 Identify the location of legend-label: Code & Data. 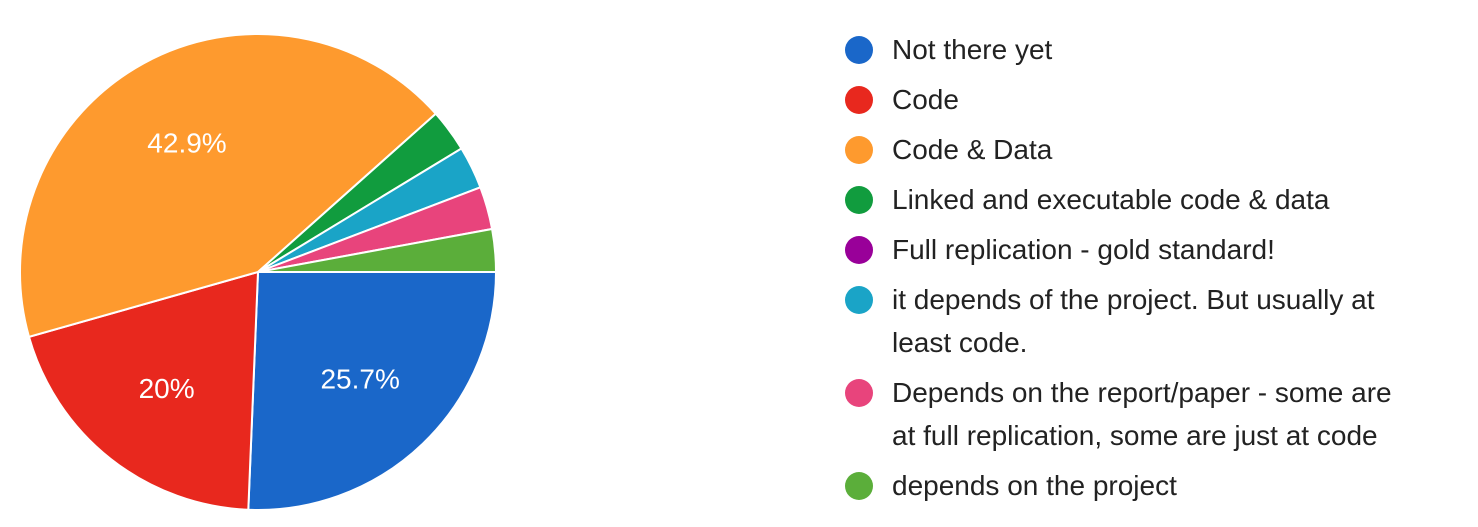
(972, 149).